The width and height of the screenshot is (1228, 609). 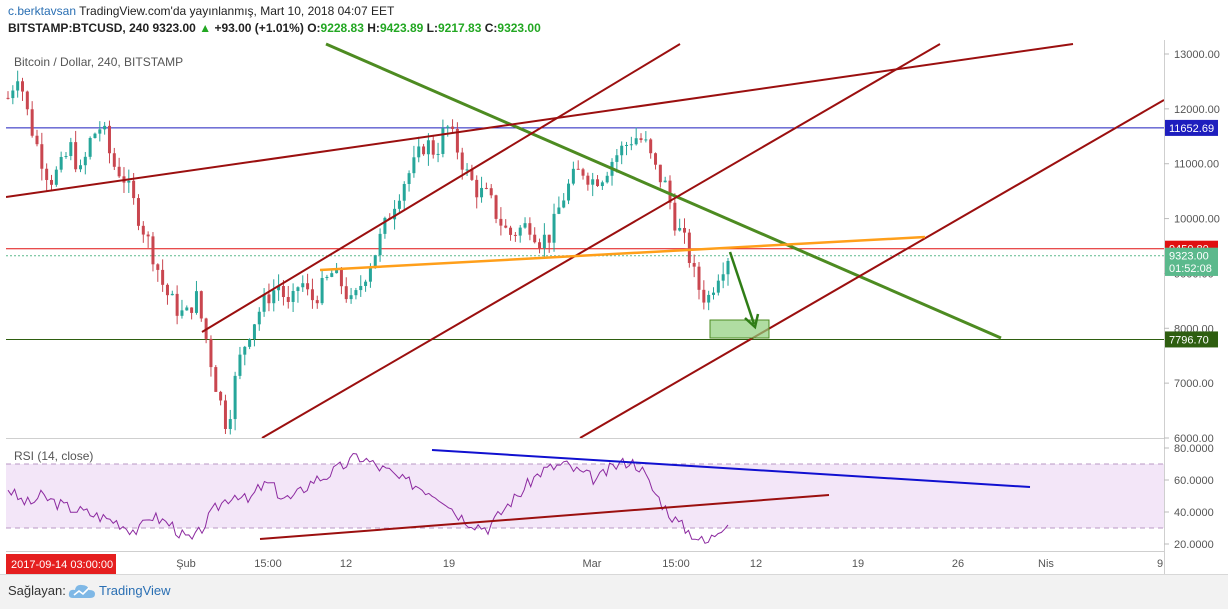 What do you see at coordinates (82, 591) in the screenshot?
I see `tradingview-cloud-icon` at bounding box center [82, 591].